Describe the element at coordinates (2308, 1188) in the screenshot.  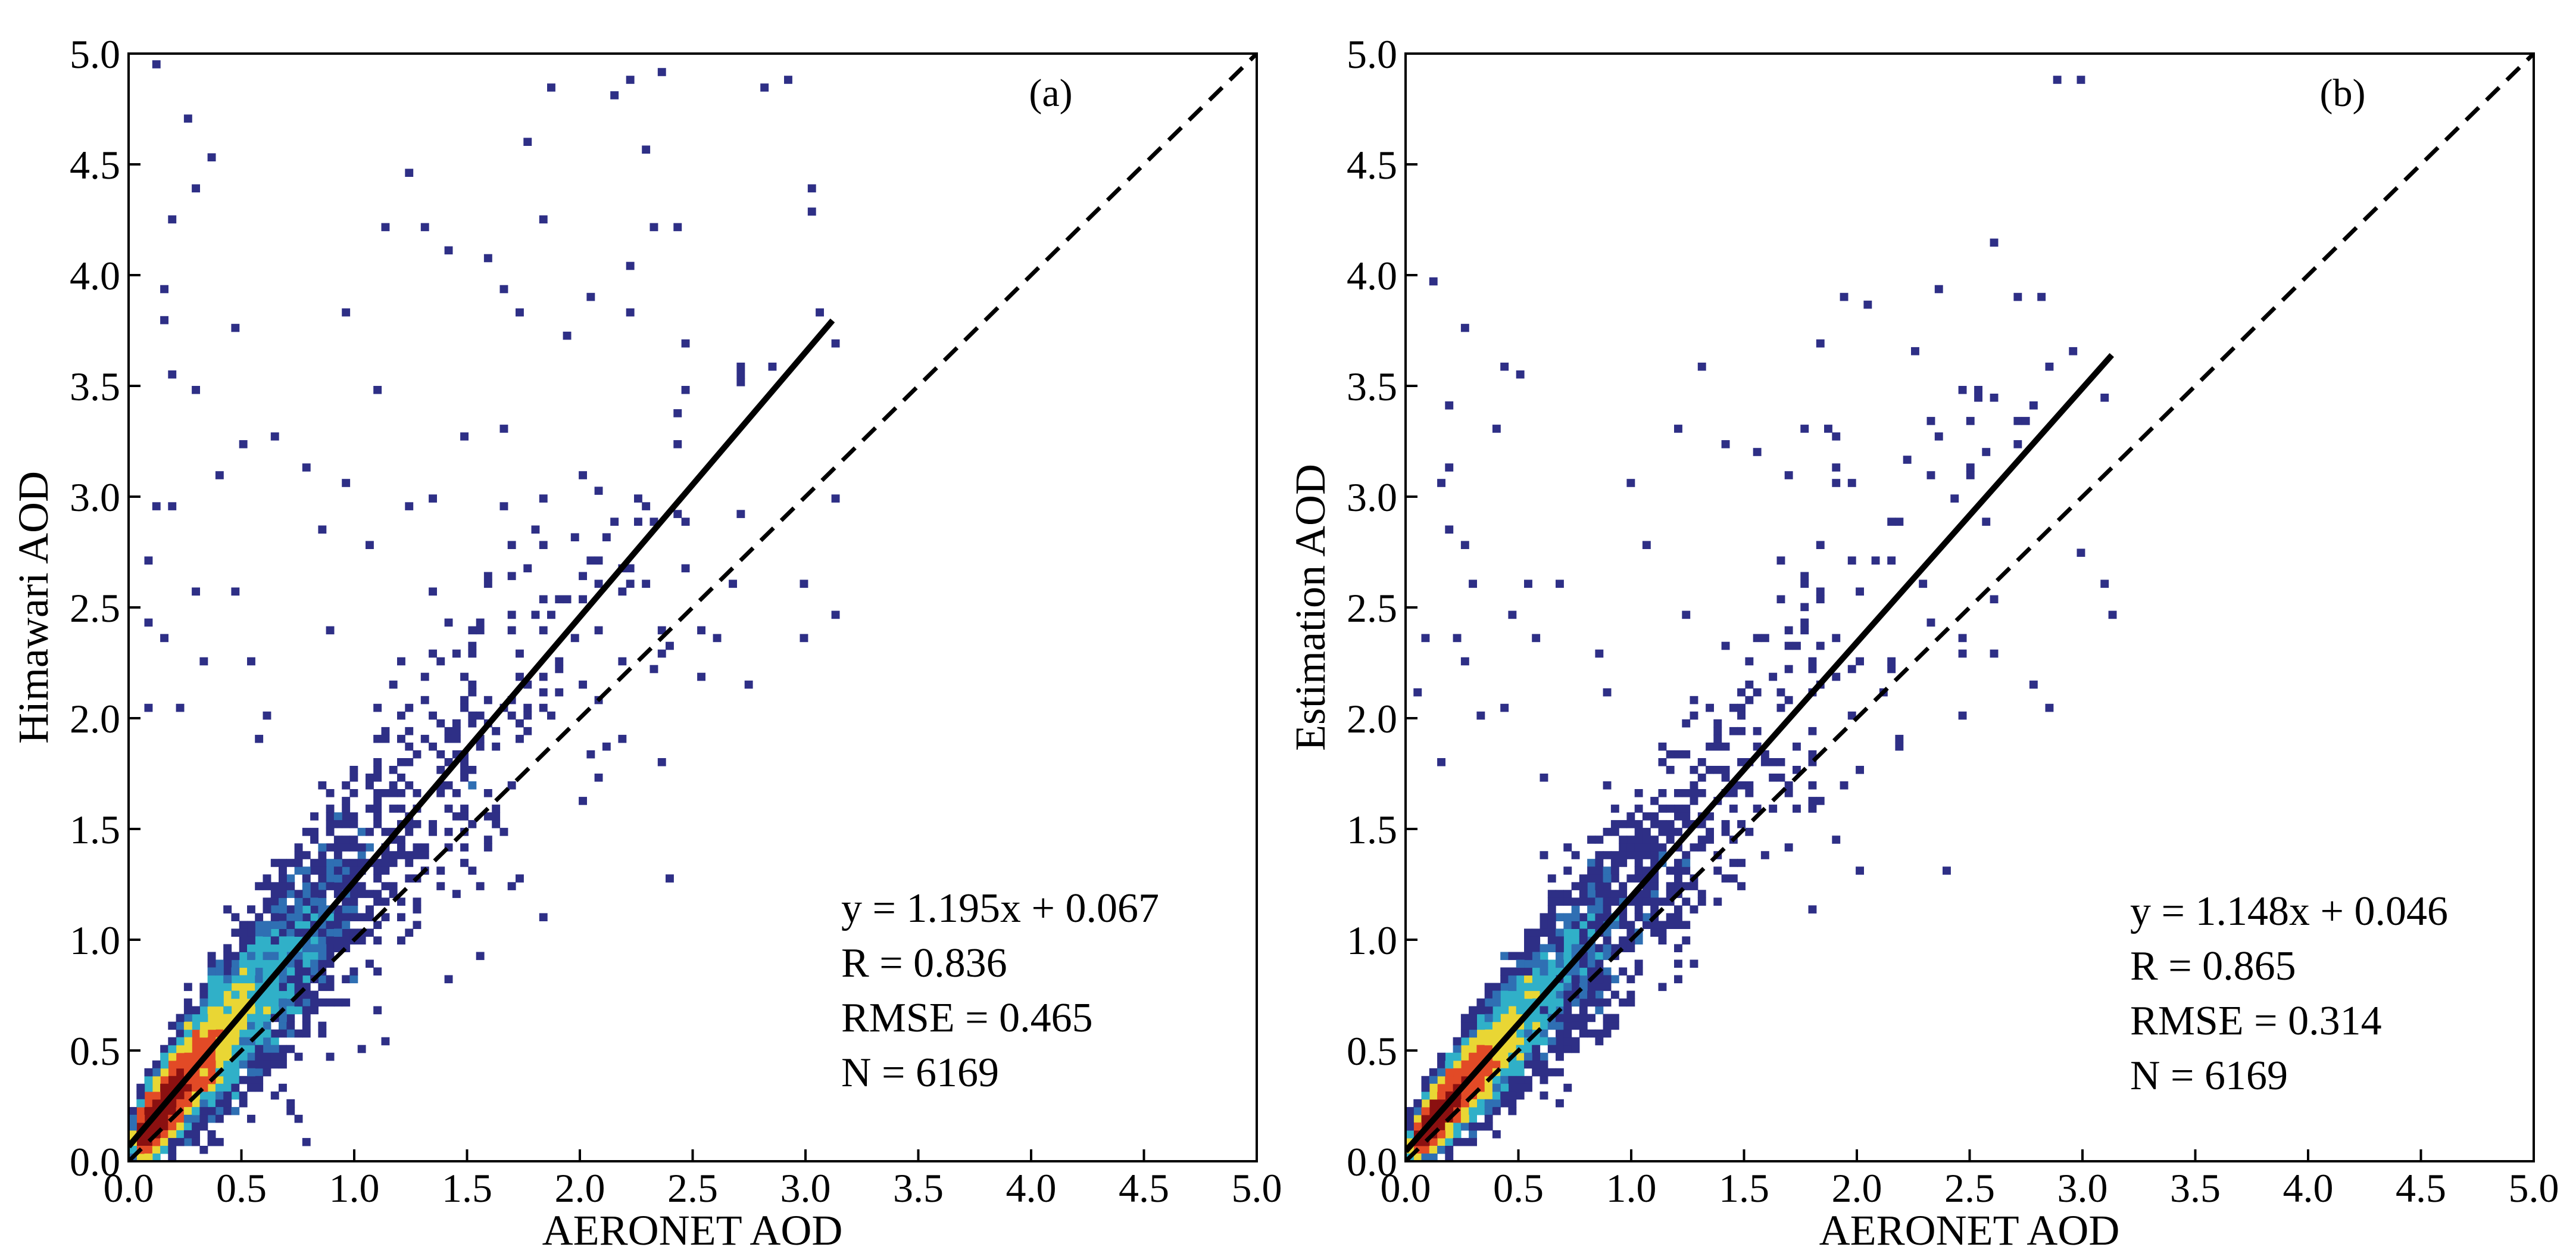
I see `x-tick-label-b: 4.0` at that location.